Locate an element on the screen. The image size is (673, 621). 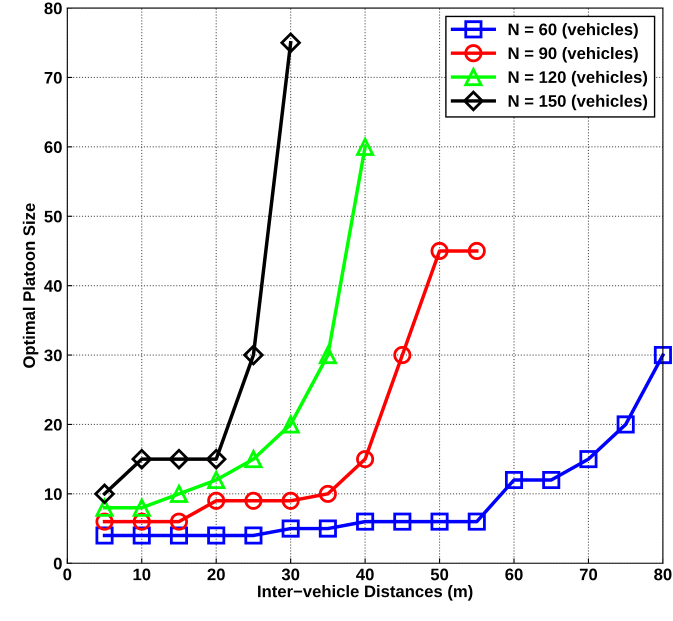
legend-label: N = 150 (vehicles) is located at coordinates (578, 102).